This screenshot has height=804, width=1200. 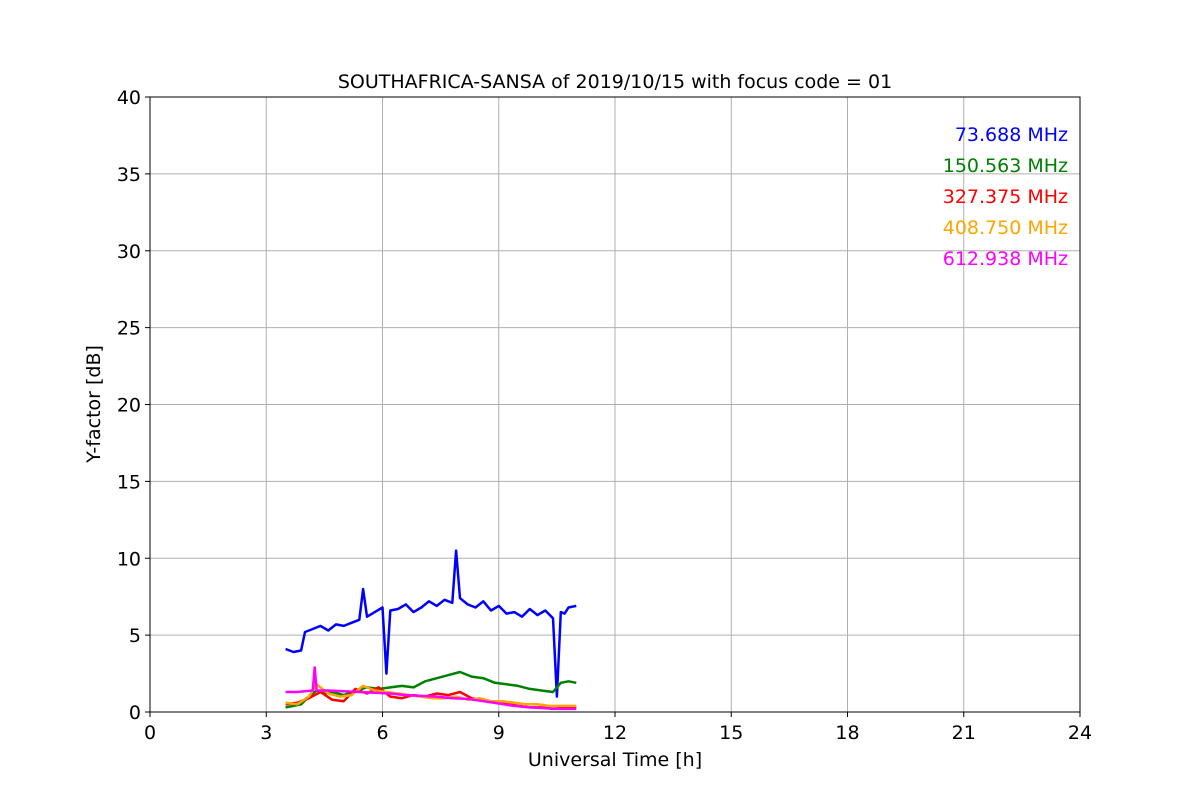 I want to click on y-tick-label: 40, so click(x=129, y=98).